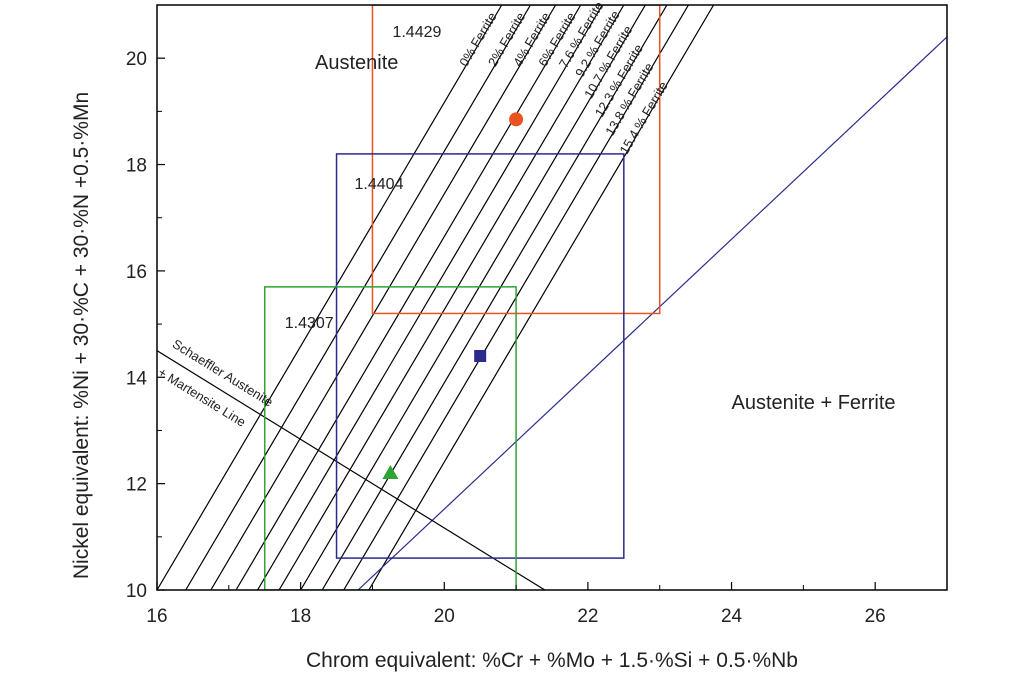 The height and width of the screenshot is (675, 1013). I want to click on y-tick-label: 12, so click(136, 485).